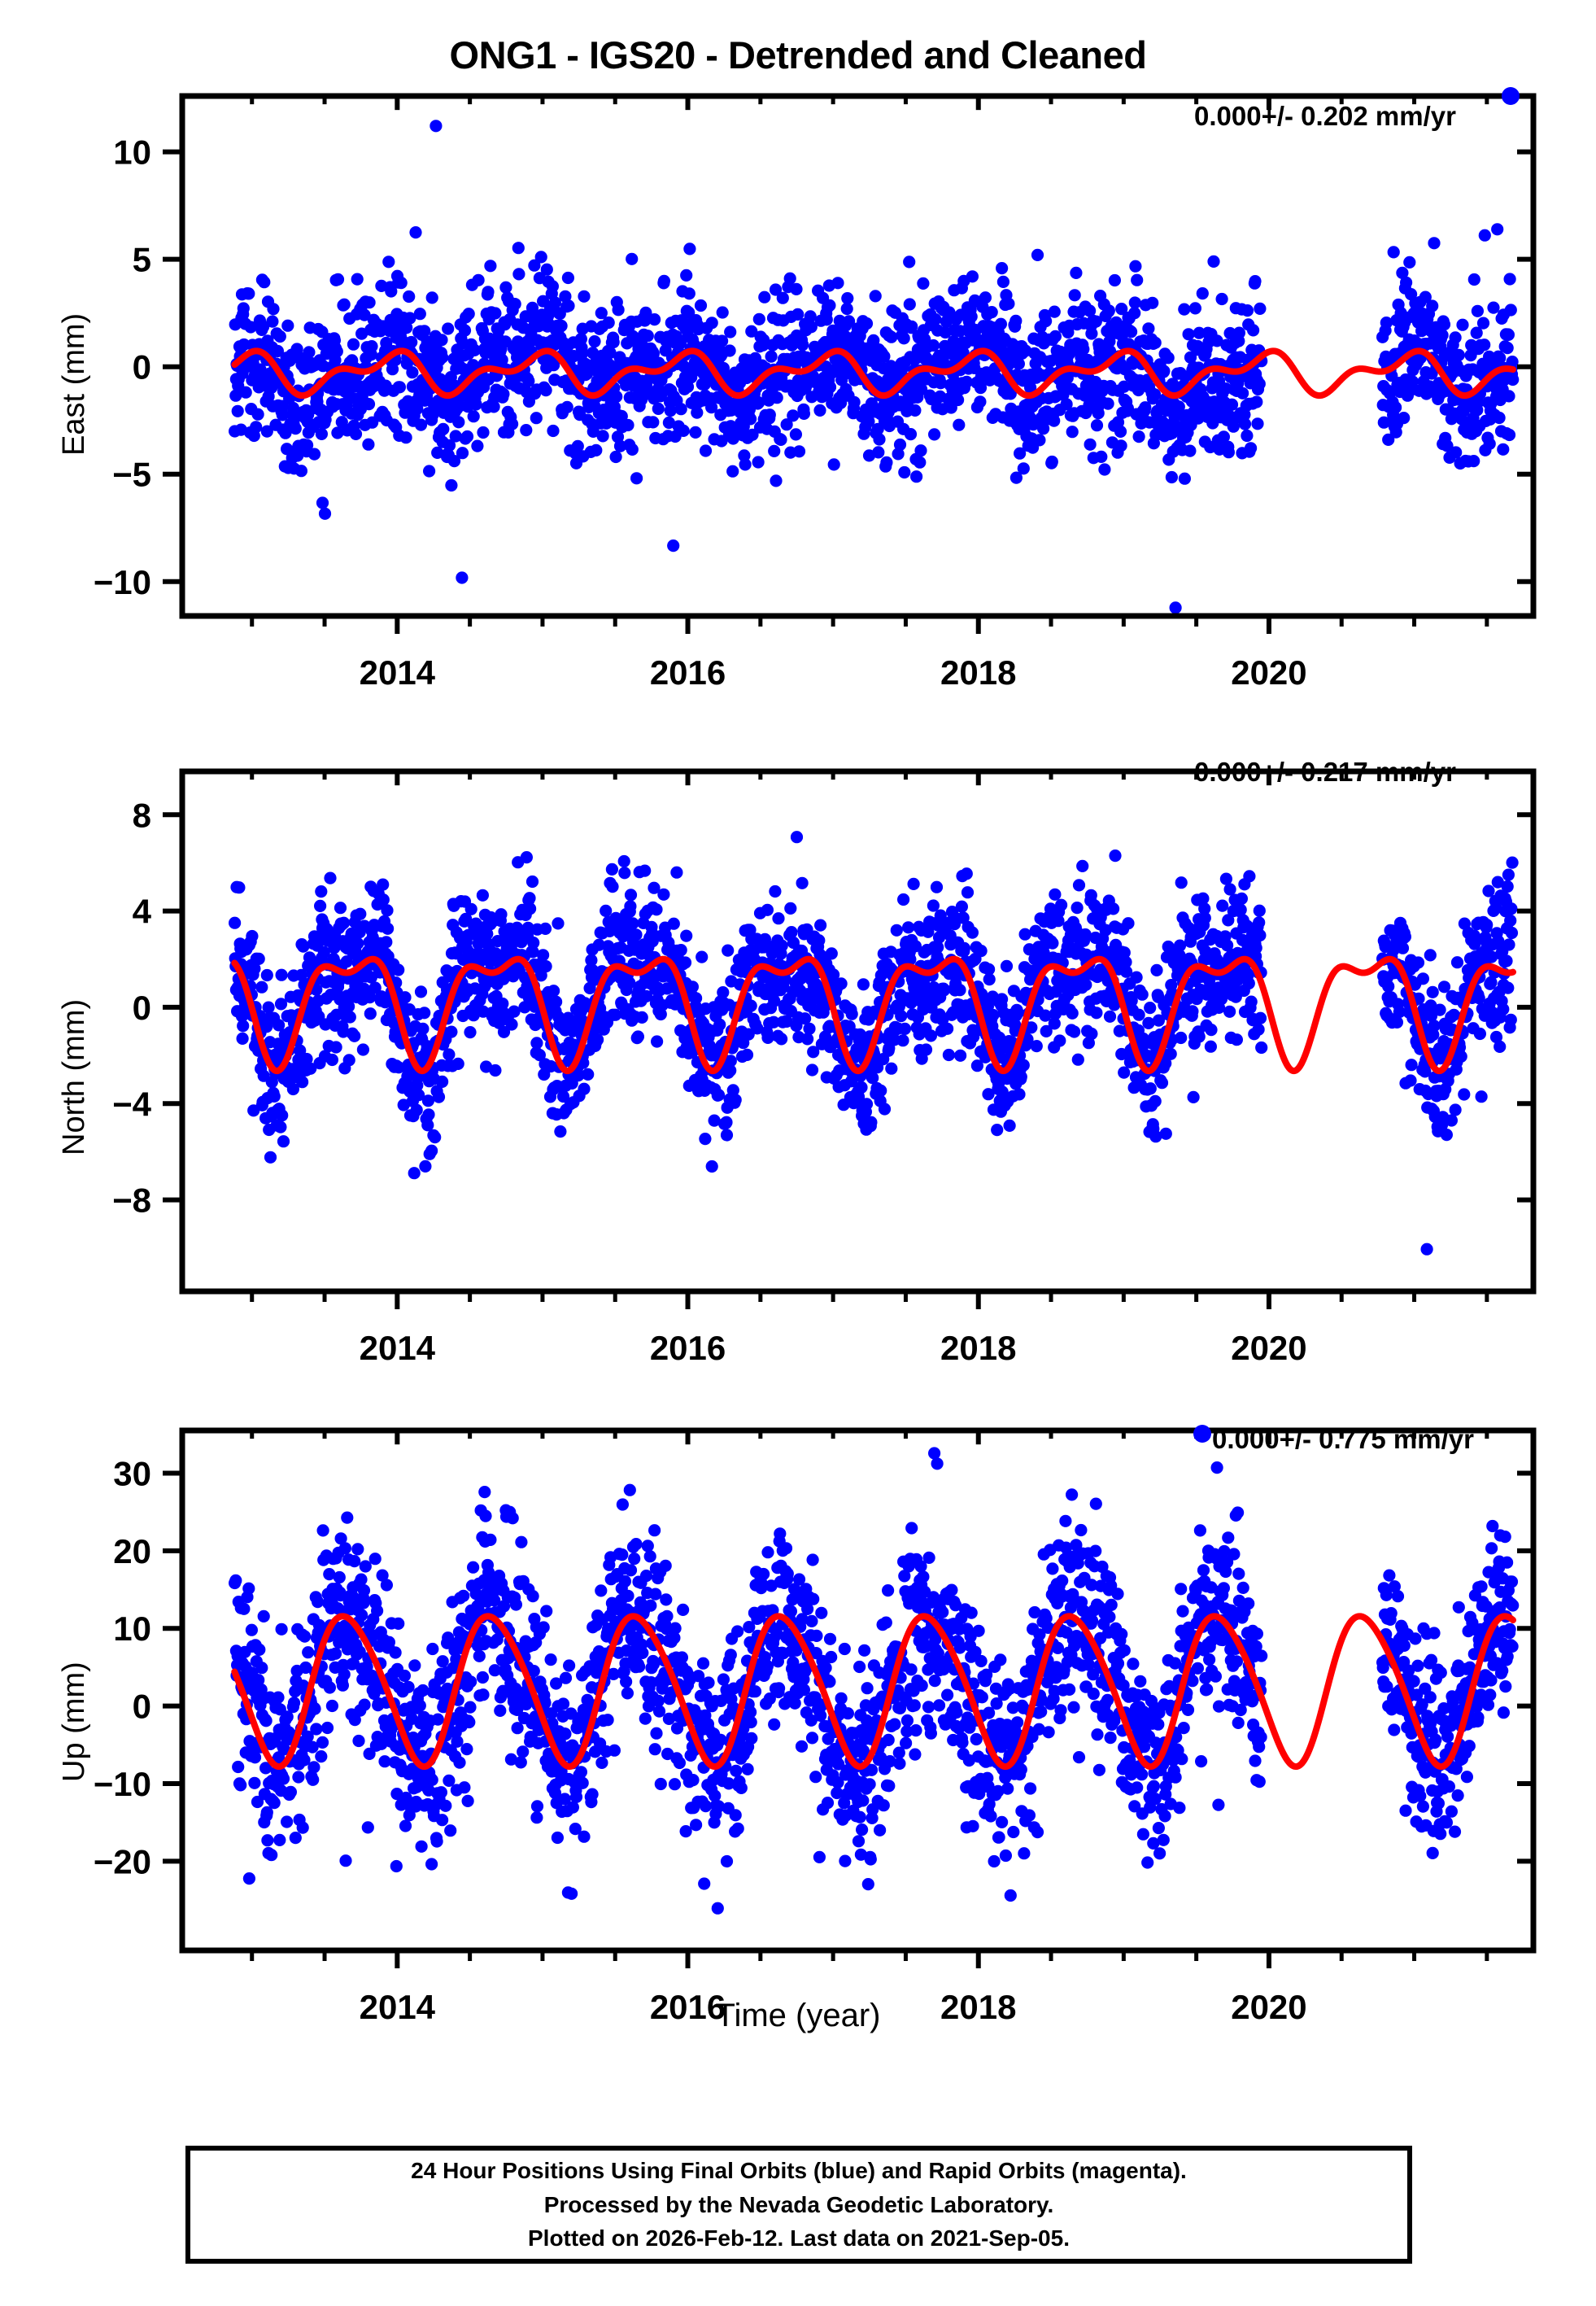 The image size is (1596, 2306). What do you see at coordinates (1325, 116) in the screenshot?
I see `rate-annotation-east: 0.000+/- 0.202 mm/yr` at bounding box center [1325, 116].